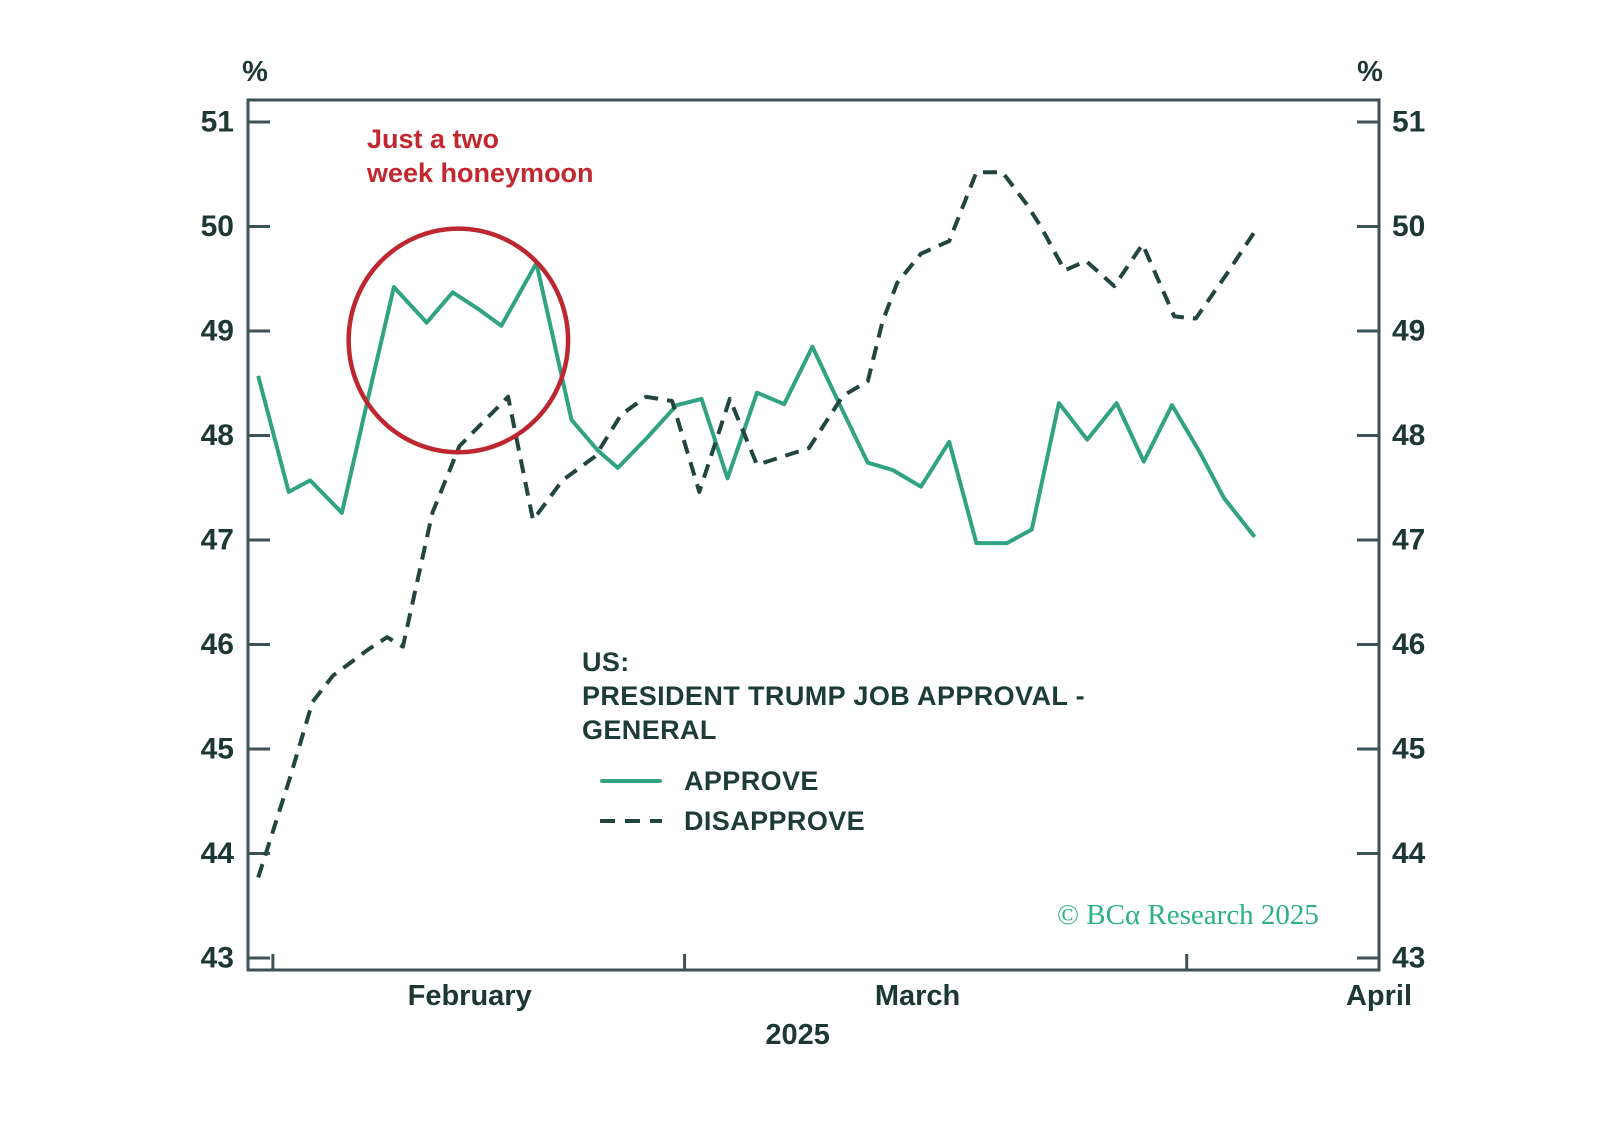 The image size is (1598, 1144). I want to click on y-tick-label-right: 46, so click(1408, 644).